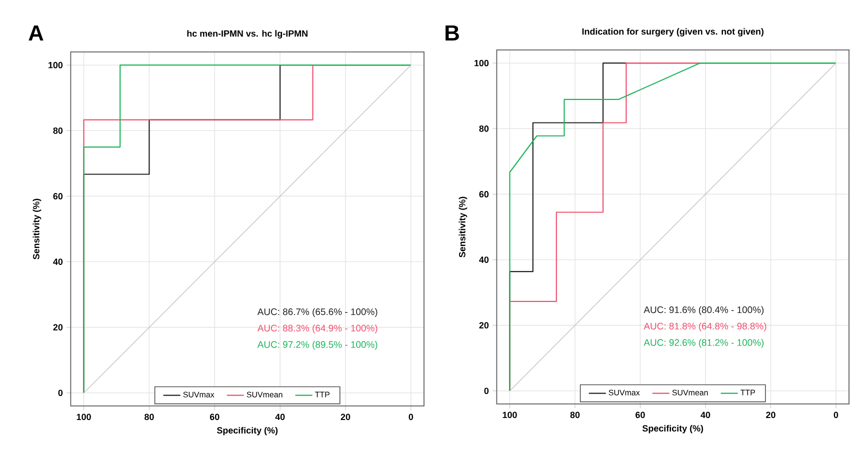  I want to click on annotation: AUC: 92.6% (81.2% - 100%), so click(704, 343).